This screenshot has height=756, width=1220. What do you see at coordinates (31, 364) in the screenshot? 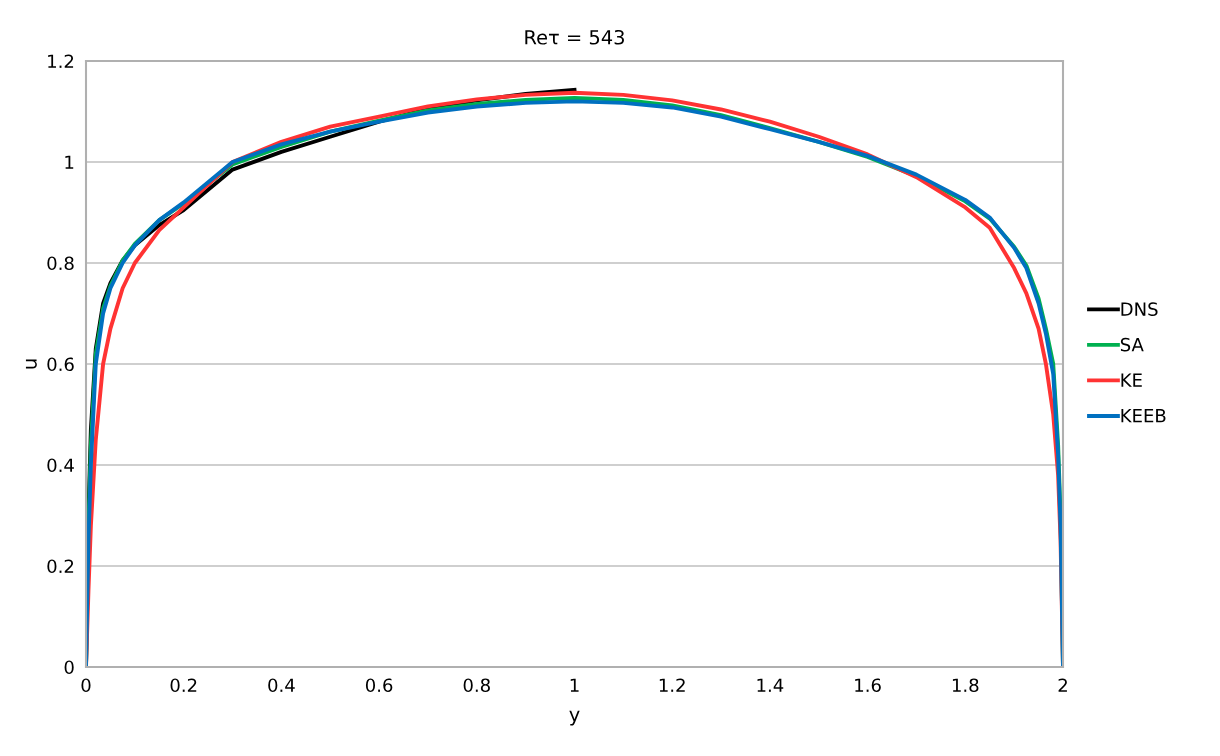
I see `y-axis-title: u` at bounding box center [31, 364].